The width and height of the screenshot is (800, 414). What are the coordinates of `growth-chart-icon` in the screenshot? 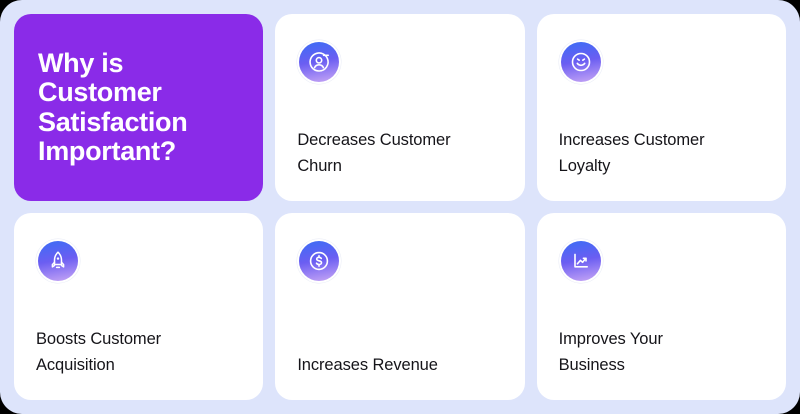 It's located at (580, 261).